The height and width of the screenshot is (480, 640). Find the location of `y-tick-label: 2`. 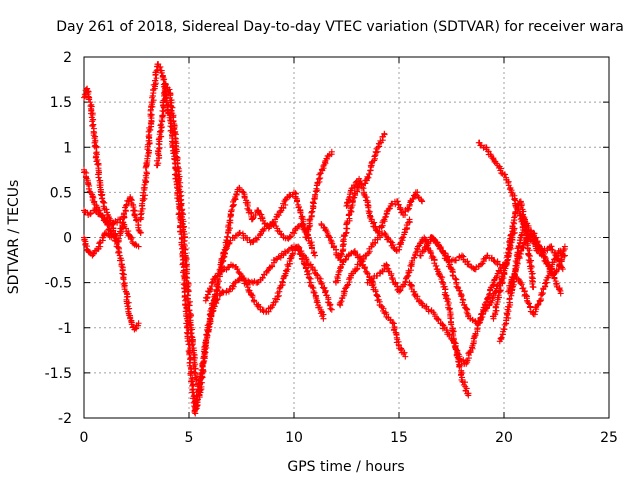

y-tick-label: 2 is located at coordinates (67, 58).